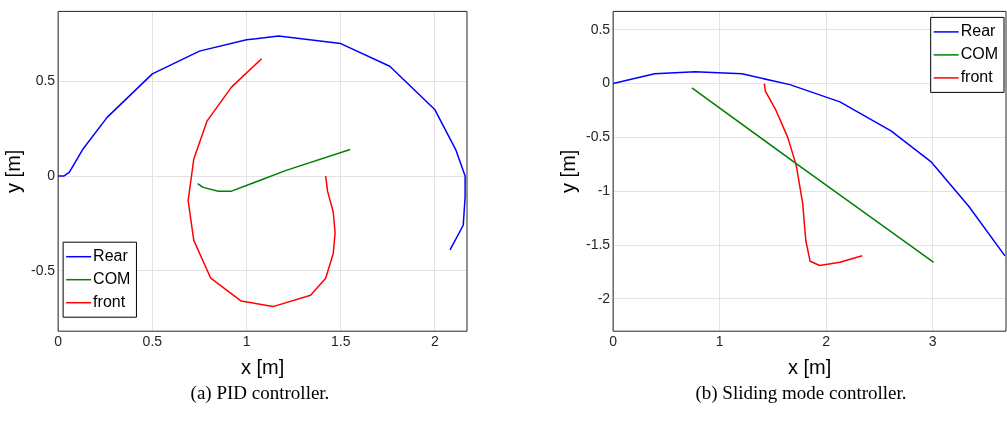 This screenshot has height=421, width=1007. Describe the element at coordinates (604, 190) in the screenshot. I see `y-tick-label: -1` at that location.